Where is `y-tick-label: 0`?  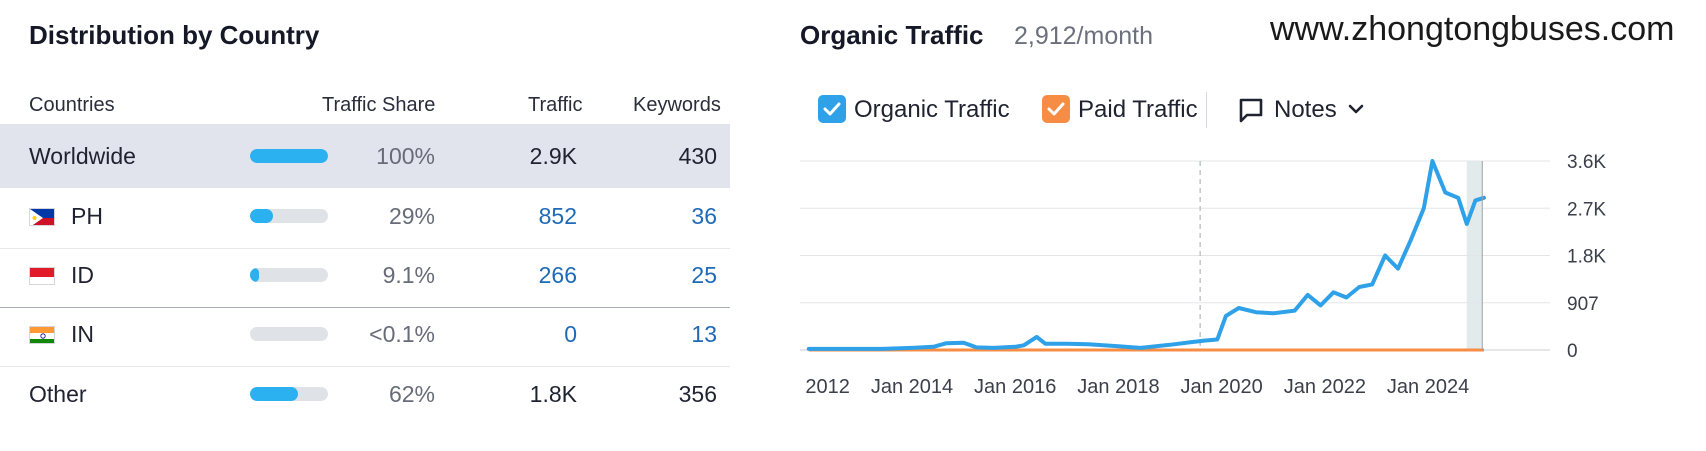 y-tick-label: 0 is located at coordinates (1572, 351).